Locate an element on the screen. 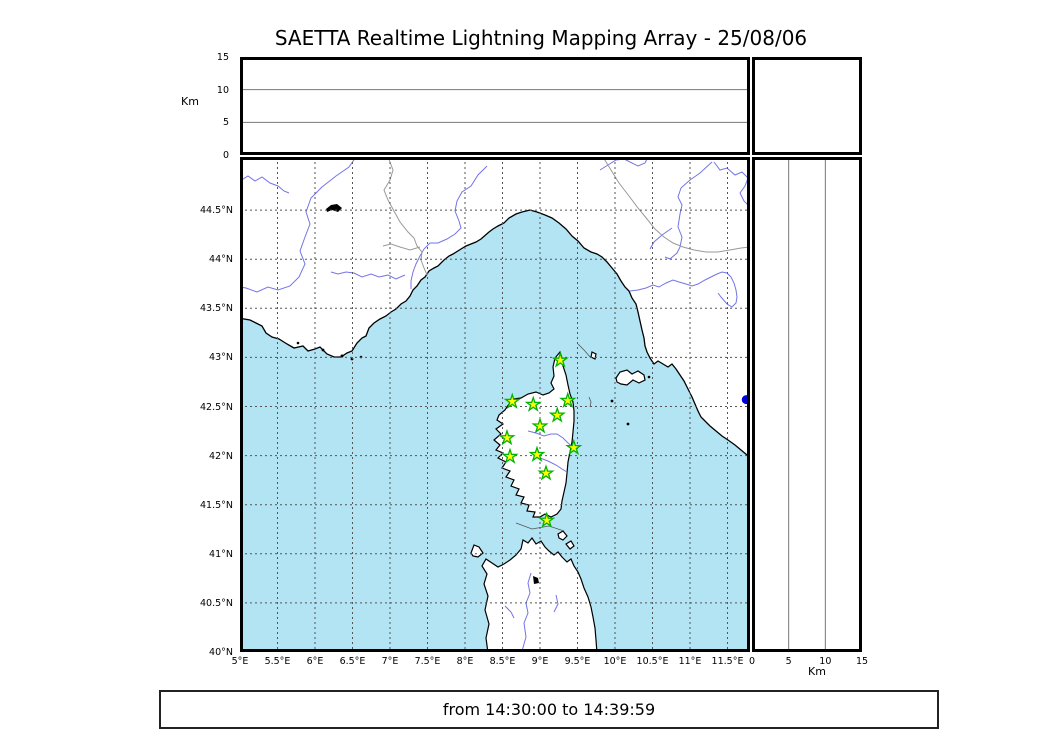 The width and height of the screenshot is (1050, 750). sardinia-island is located at coordinates (539, 594).